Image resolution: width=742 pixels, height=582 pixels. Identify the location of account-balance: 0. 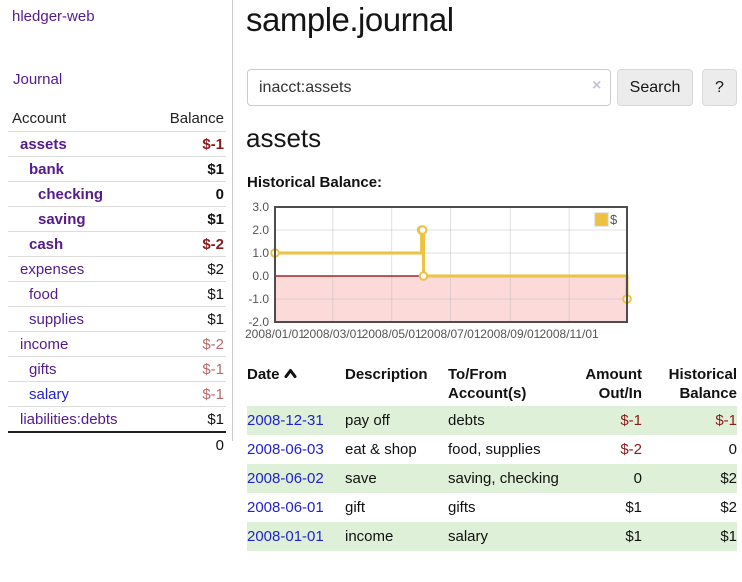
(219, 194).